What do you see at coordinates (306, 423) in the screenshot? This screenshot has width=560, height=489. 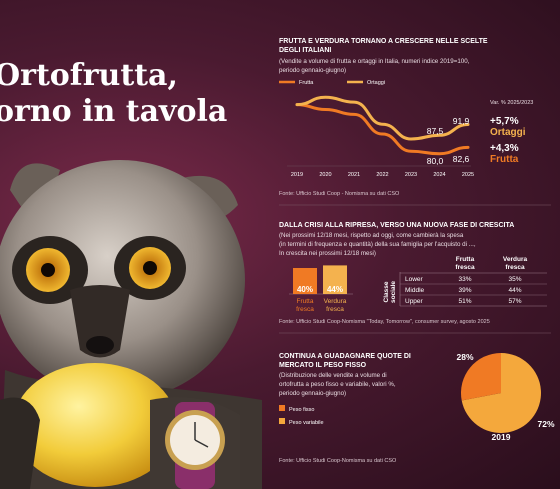 I see `legend-peso-variabile: Peso variabile` at bounding box center [306, 423].